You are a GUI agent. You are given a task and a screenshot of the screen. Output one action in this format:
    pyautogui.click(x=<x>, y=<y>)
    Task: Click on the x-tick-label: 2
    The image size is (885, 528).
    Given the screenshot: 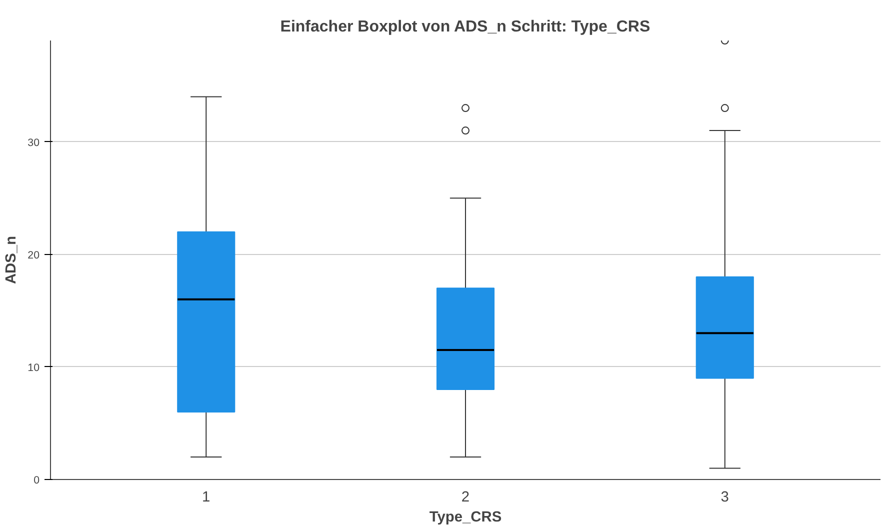 What is the action you would take?
    pyautogui.click(x=465, y=498)
    